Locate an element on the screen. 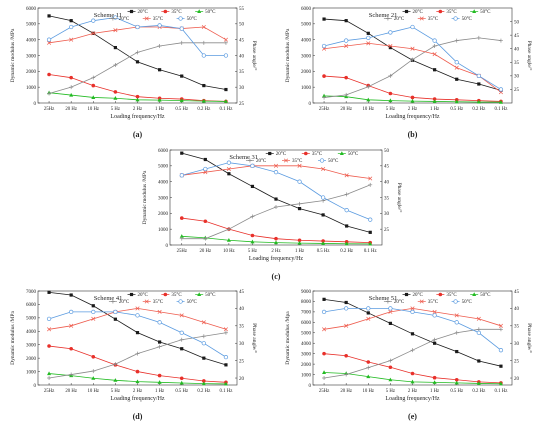 Image resolution: width=550 pixels, height=427 pixels. y2tick-label-e-2: 30 is located at coordinates (517, 344).